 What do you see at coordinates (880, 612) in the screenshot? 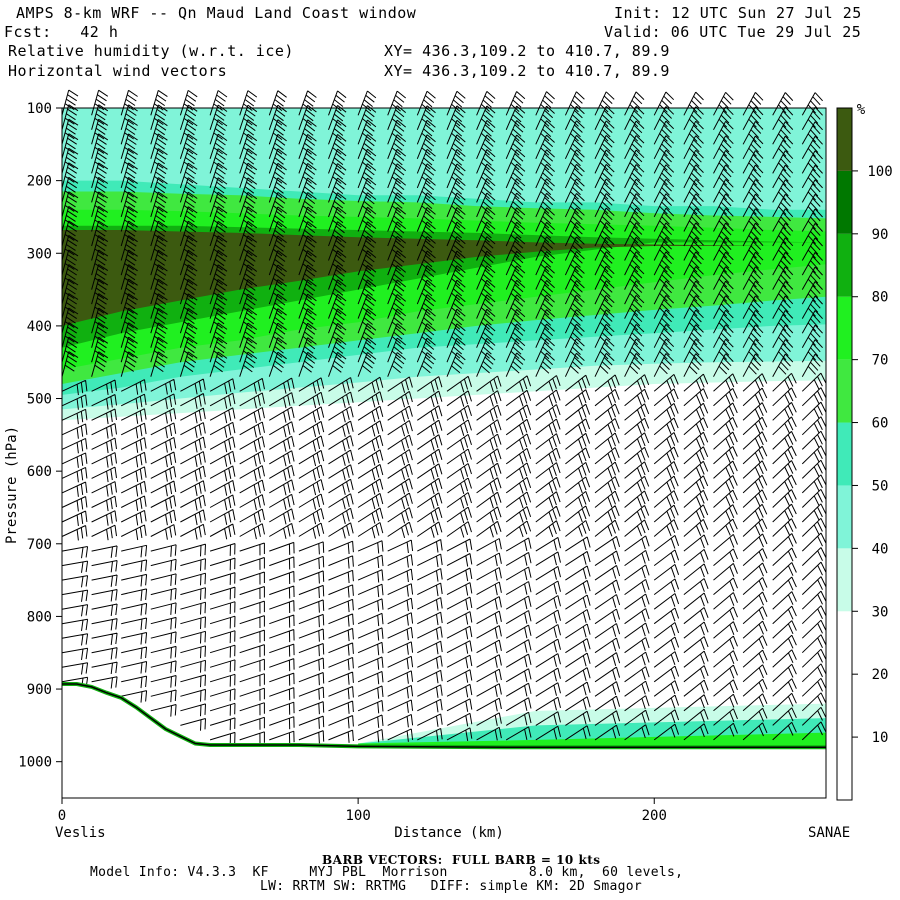
I see `colorbar-tick-label: 30` at bounding box center [880, 612].